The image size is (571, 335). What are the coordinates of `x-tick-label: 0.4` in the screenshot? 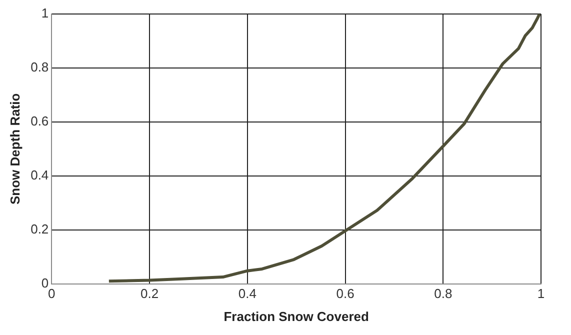 It's located at (247, 294).